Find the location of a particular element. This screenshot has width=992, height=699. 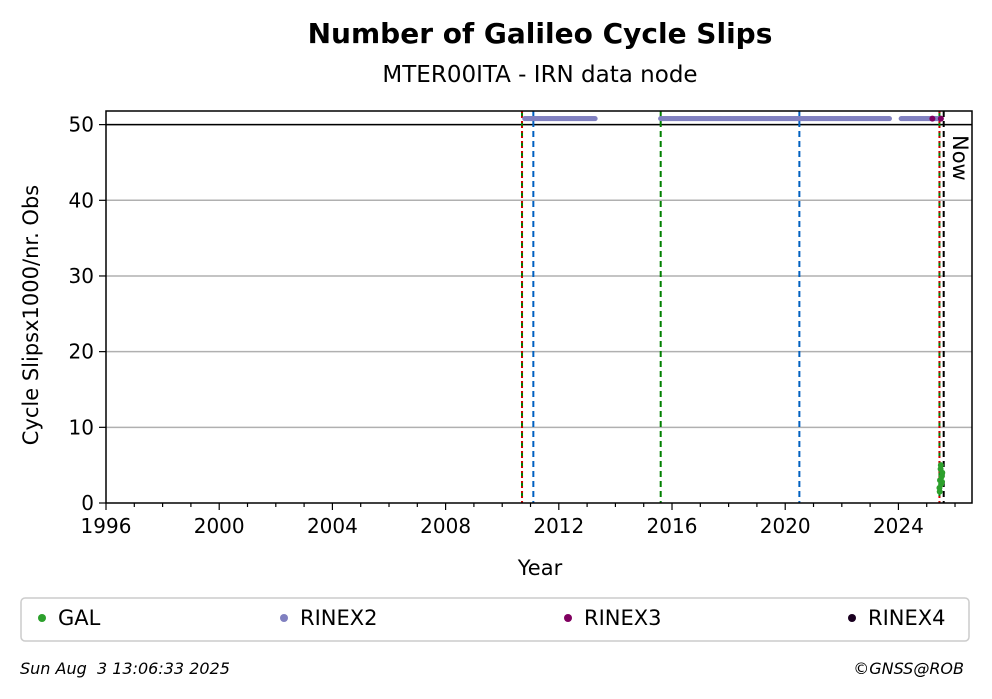

legend-marker-rinex3 is located at coordinates (568, 618).